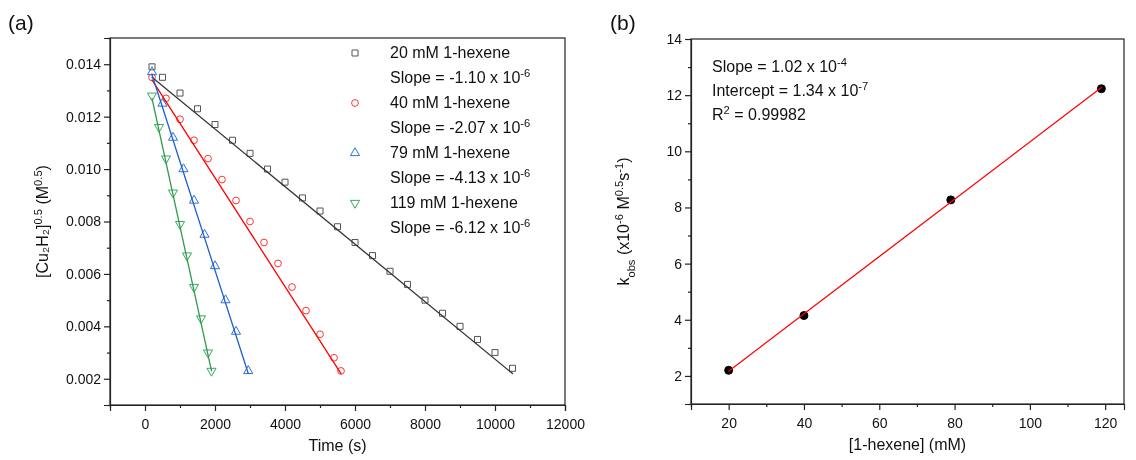  Describe the element at coordinates (285, 424) in the screenshot. I see `x-tick-label: 4000` at that location.